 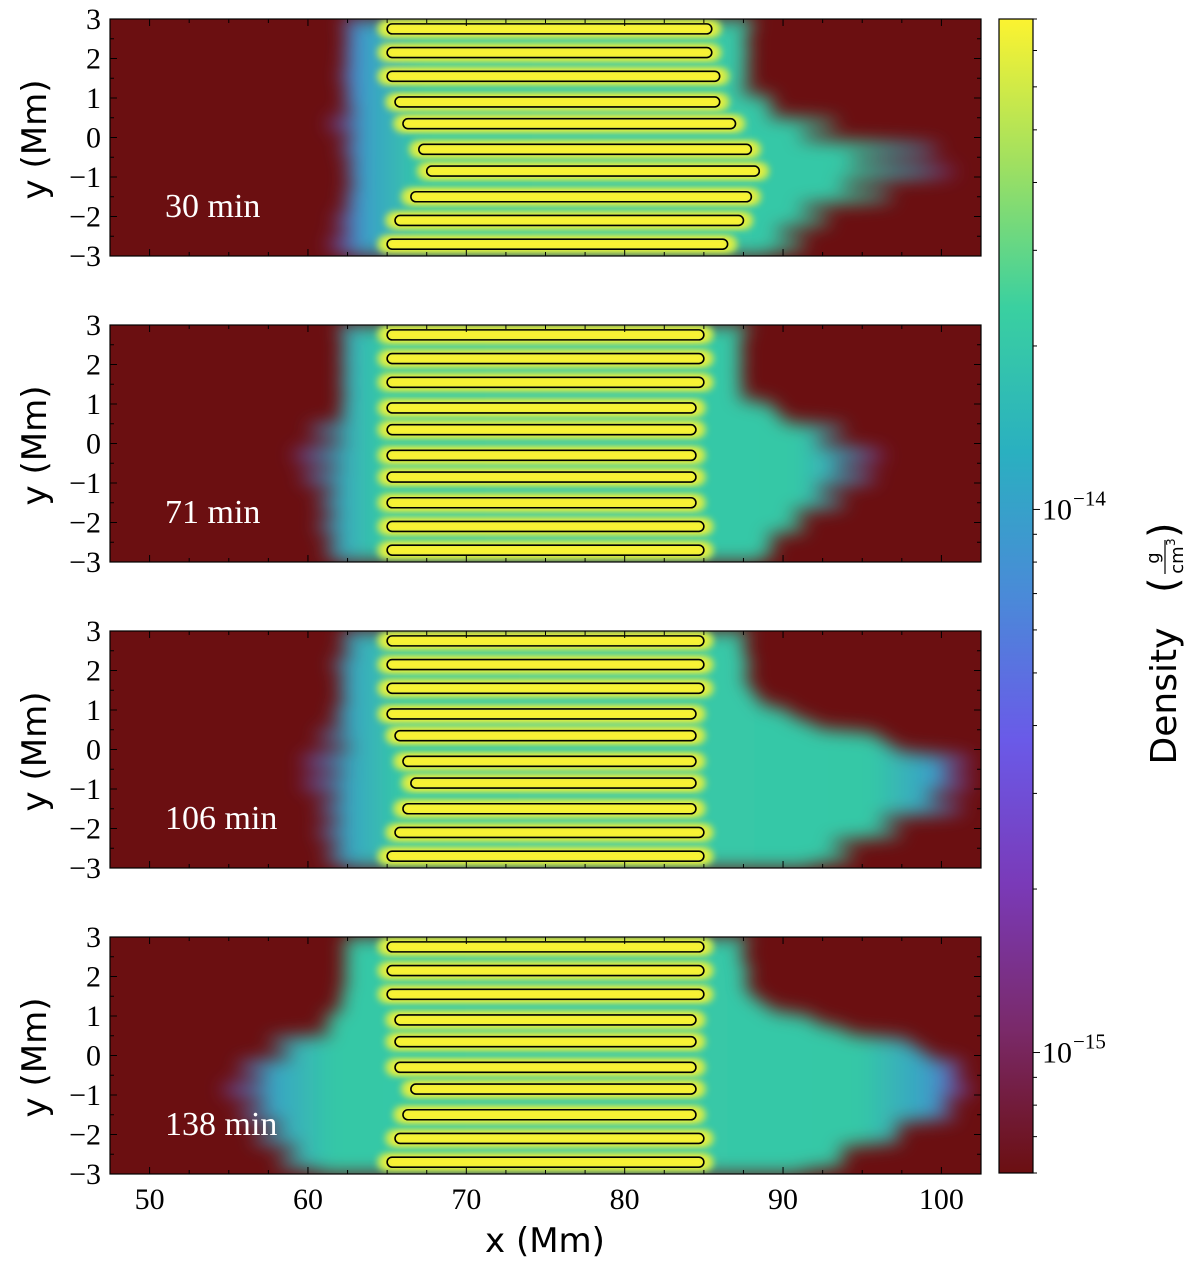 I want to click on x-tick-label: 80, so click(x=625, y=1199).